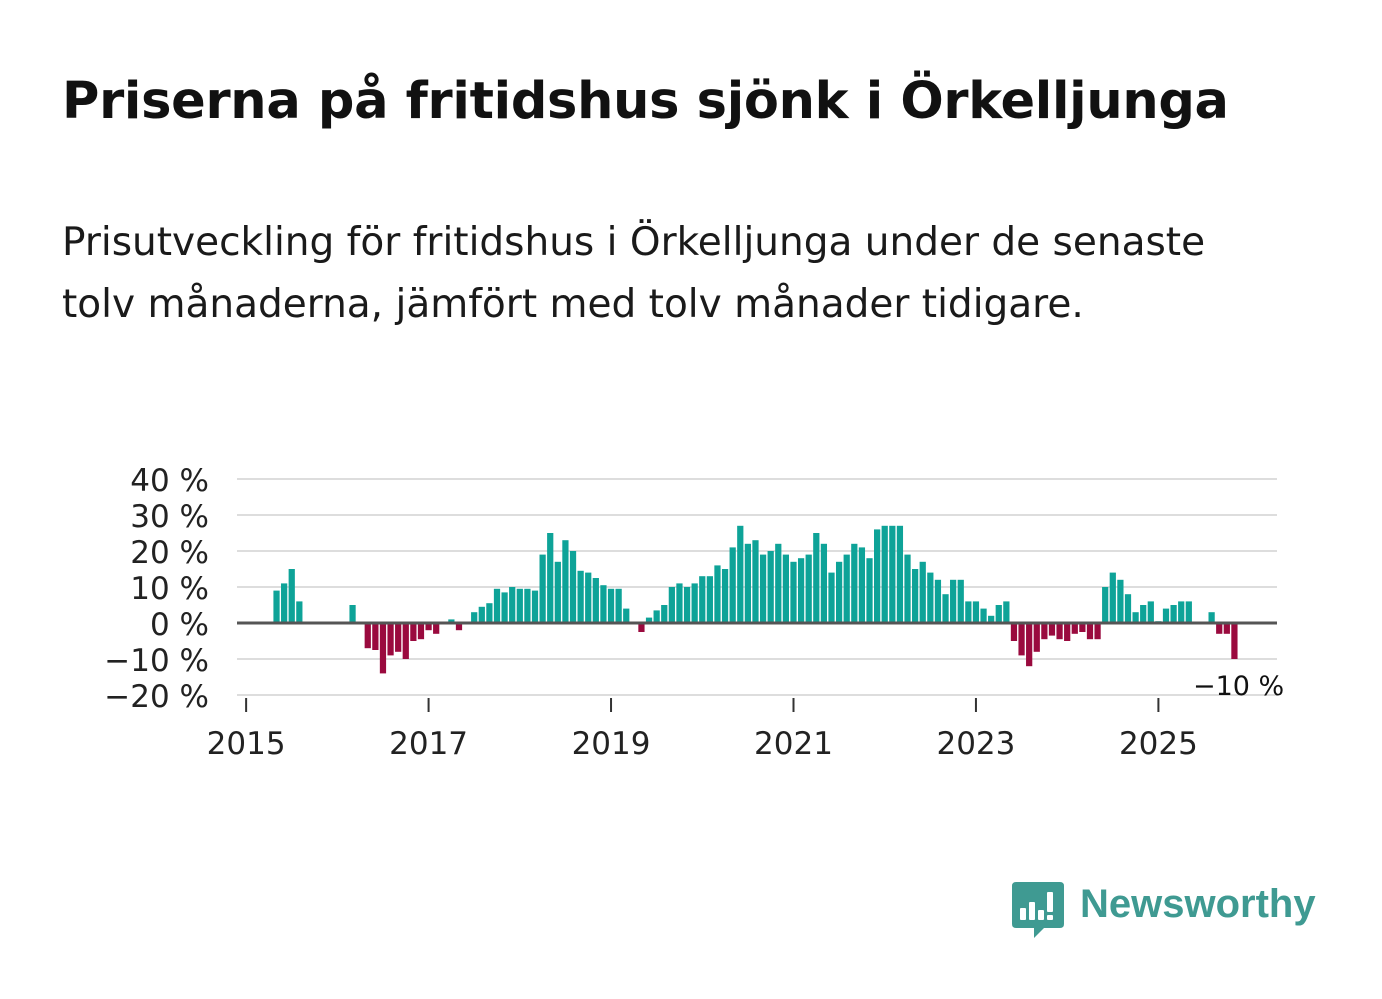 This screenshot has width=1382, height=999. Describe the element at coordinates (169, 553) in the screenshot. I see `y-tick-label: 20 %` at that location.